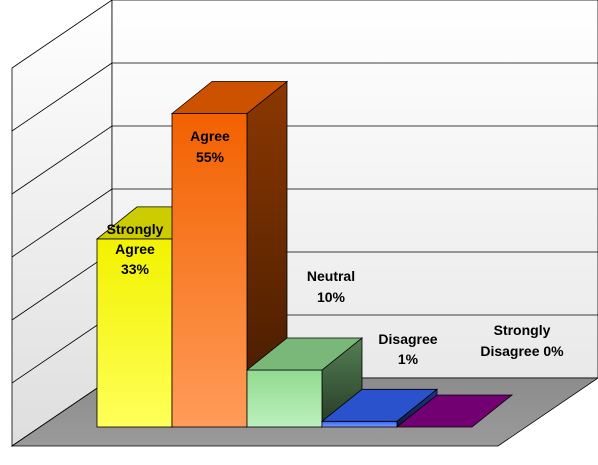 This screenshot has height=465, width=598. I want to click on data-label-line: 1%, so click(408, 359).